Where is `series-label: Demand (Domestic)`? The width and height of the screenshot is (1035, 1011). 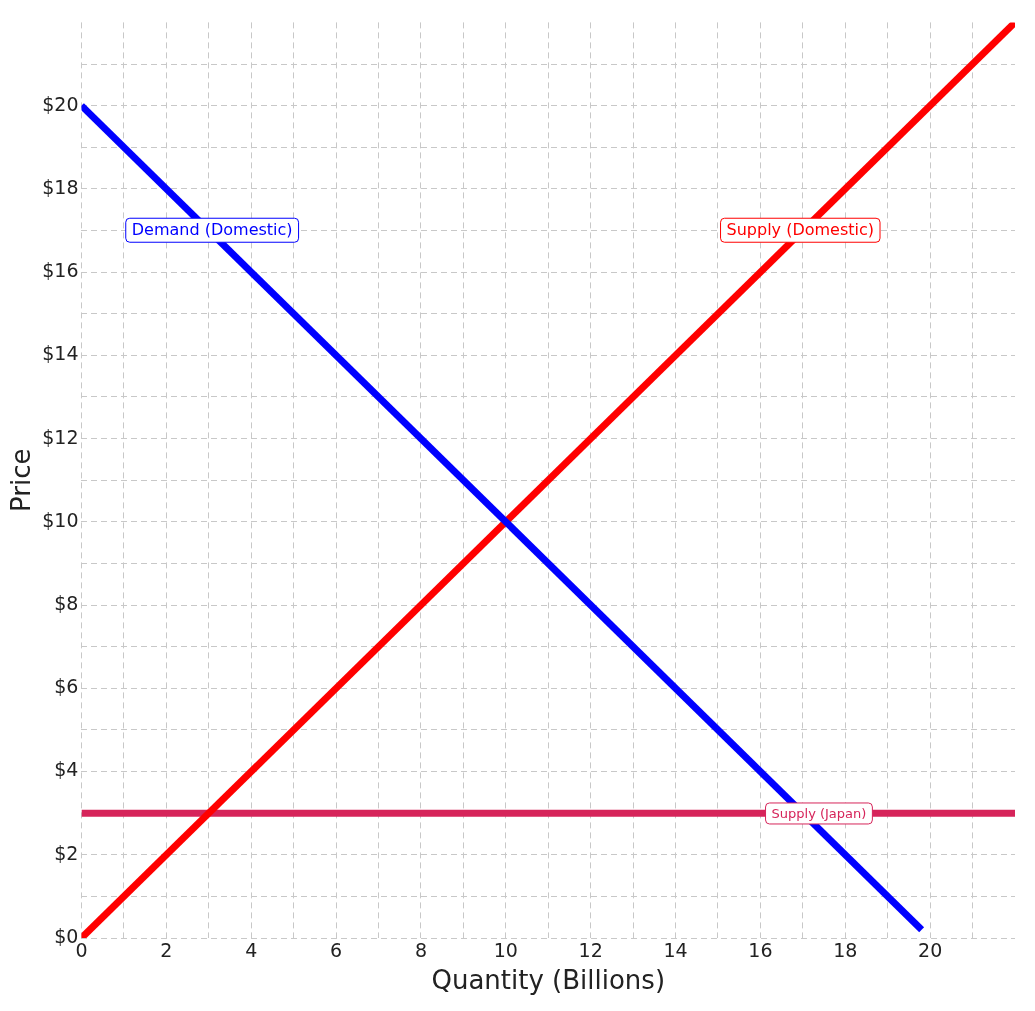 series-label: Demand (Domestic) is located at coordinates (212, 230).